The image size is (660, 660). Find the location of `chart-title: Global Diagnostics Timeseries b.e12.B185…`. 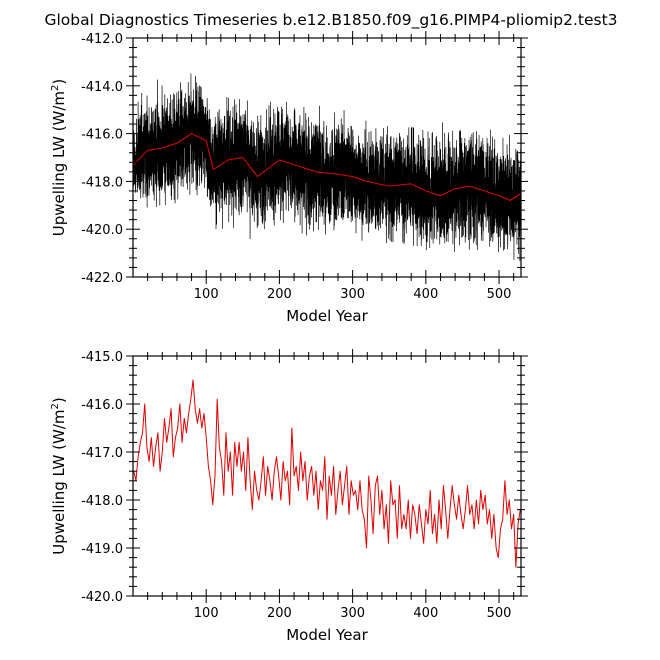

chart-title: Global Diagnostics Timeseries b.e12.B185… is located at coordinates (330, 20).